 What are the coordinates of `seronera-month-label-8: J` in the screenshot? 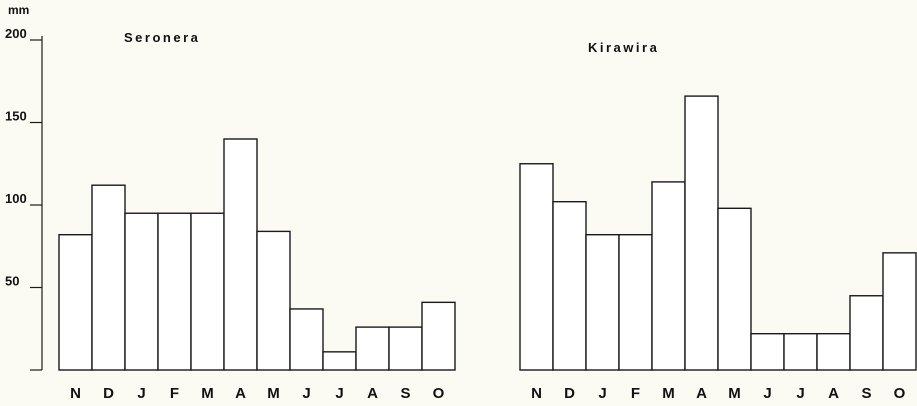 It's located at (306, 393).